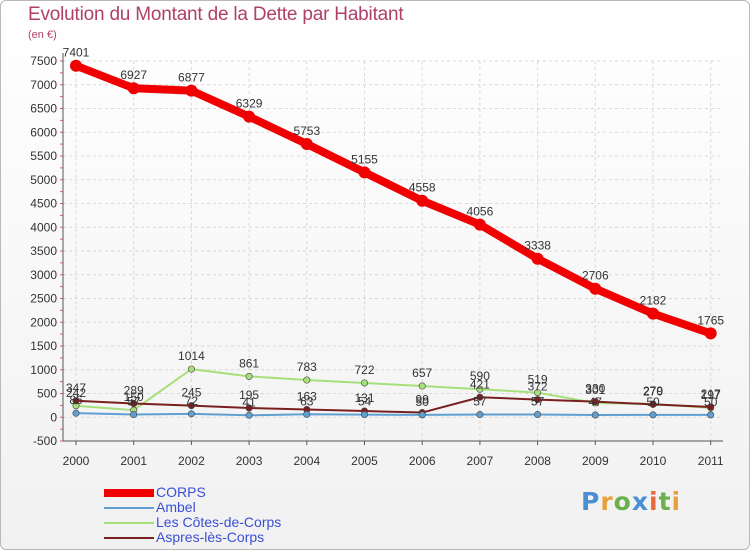 Image resolution: width=750 pixels, height=550 pixels. Describe the element at coordinates (43, 275) in the screenshot. I see `y-tick-label: 3000` at that location.